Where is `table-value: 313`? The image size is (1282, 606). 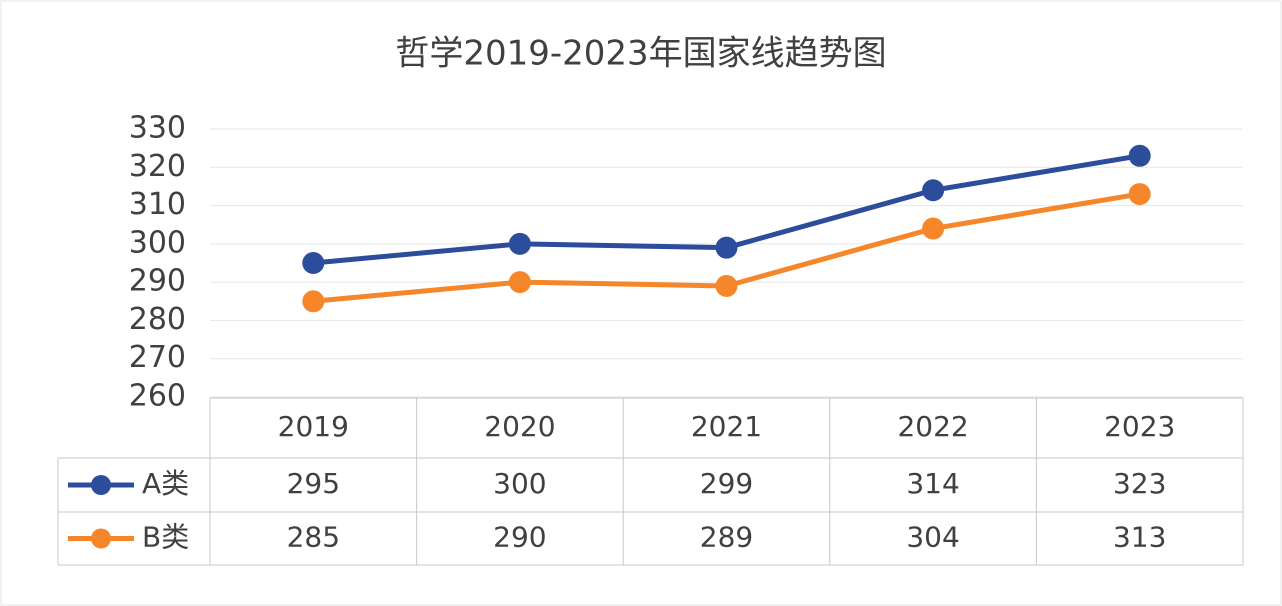
table-value: 313 is located at coordinates (1139, 537).